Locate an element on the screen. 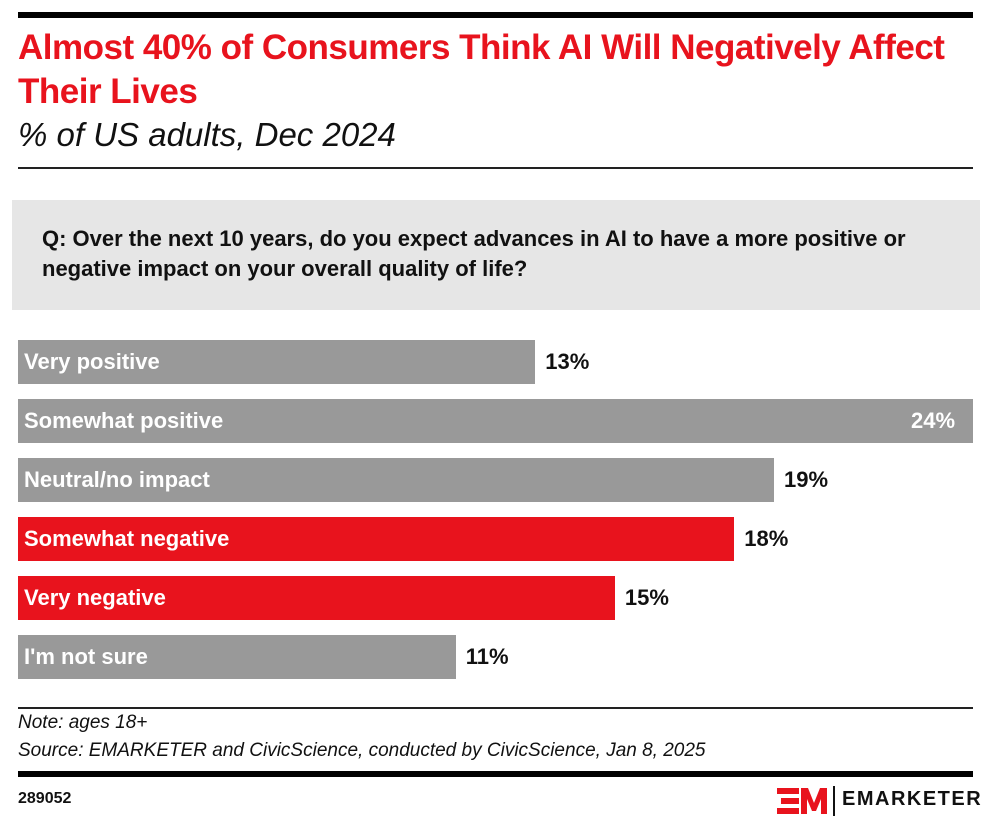 The image size is (991, 829). top-rule is located at coordinates (495, 15).